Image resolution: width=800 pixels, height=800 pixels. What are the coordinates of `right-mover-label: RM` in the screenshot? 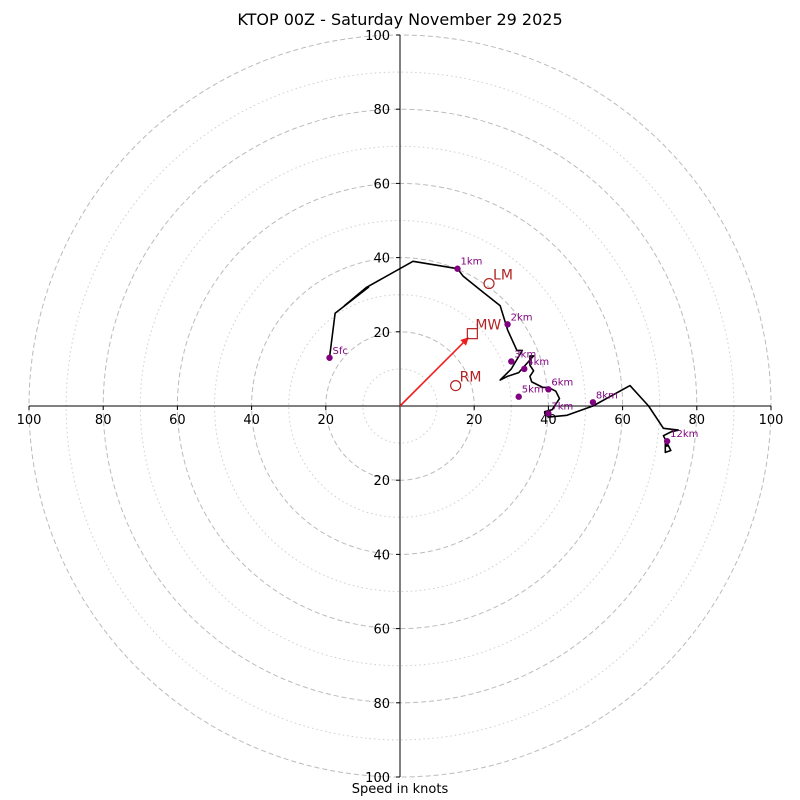 It's located at (471, 378).